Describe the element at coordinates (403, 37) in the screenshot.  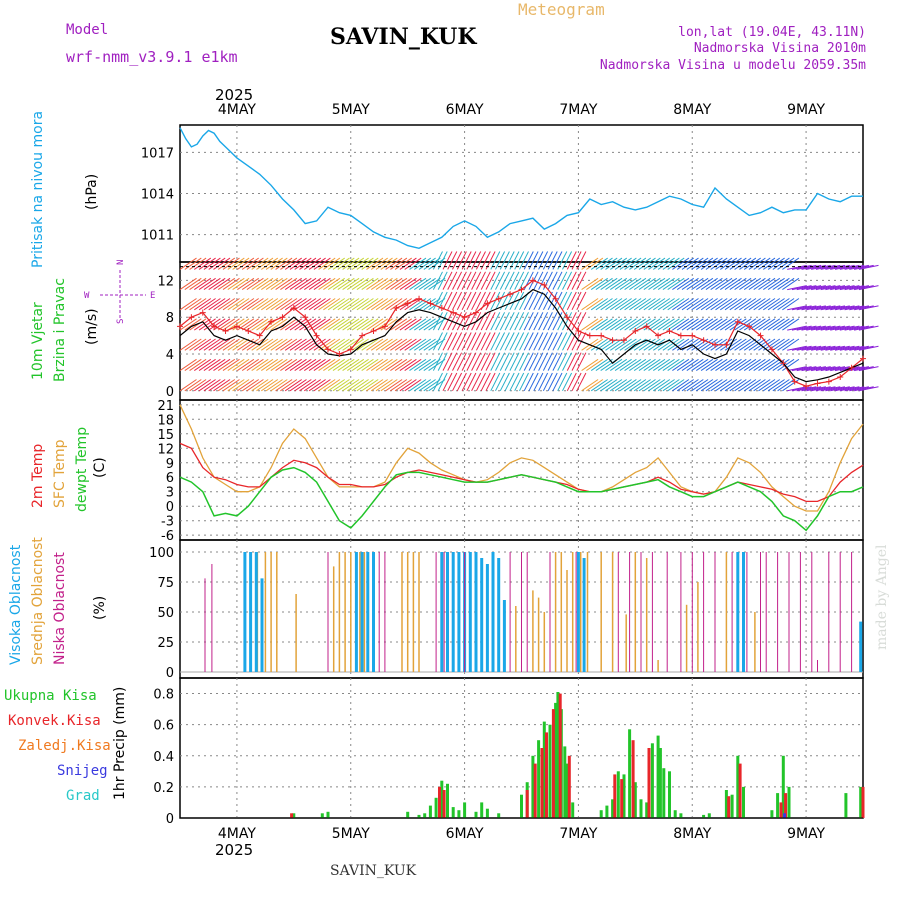
I see `station-title: SAVIN_KUK` at that location.